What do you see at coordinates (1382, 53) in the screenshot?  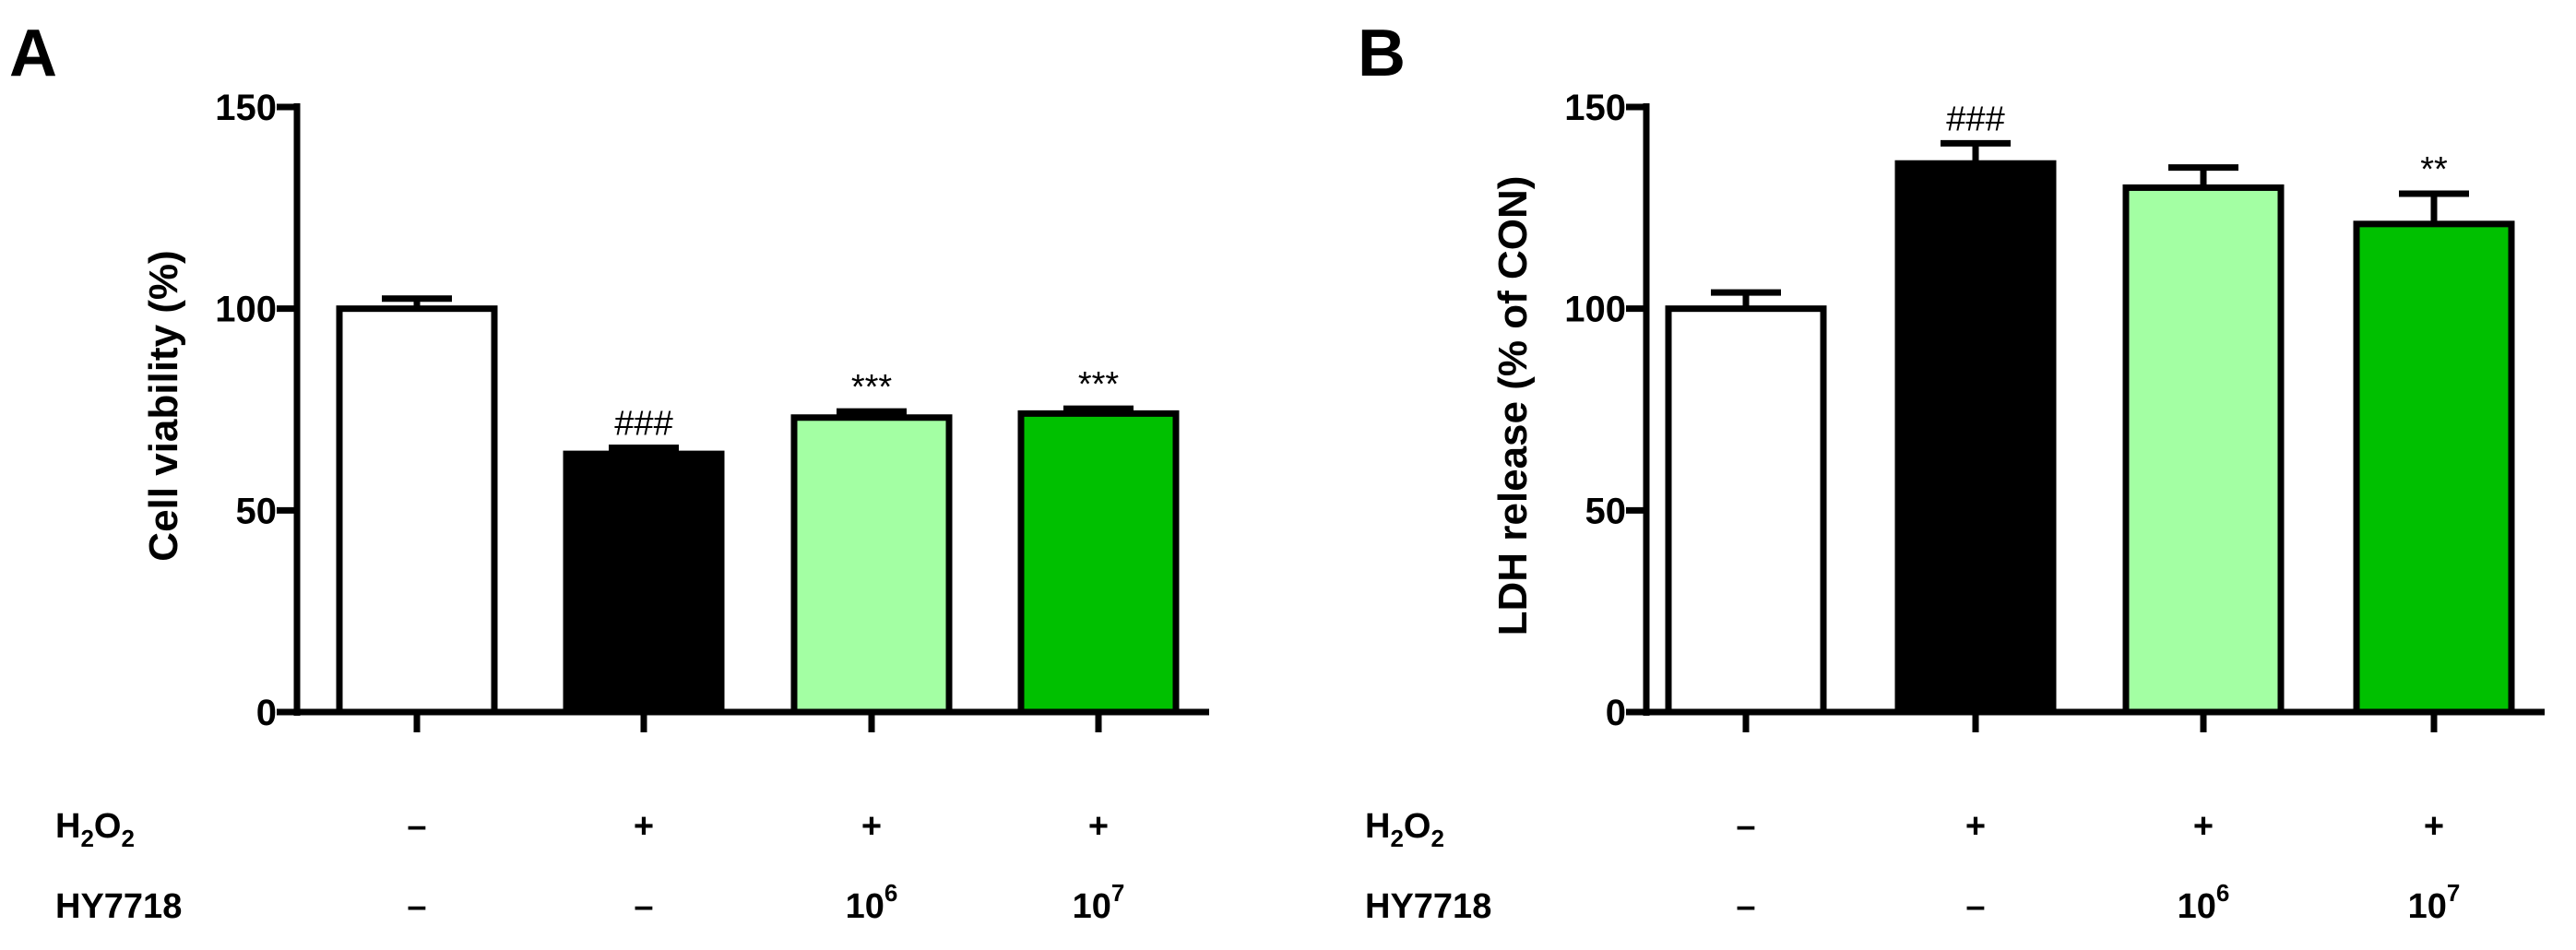 I see `panel-letter: B` at bounding box center [1382, 53].